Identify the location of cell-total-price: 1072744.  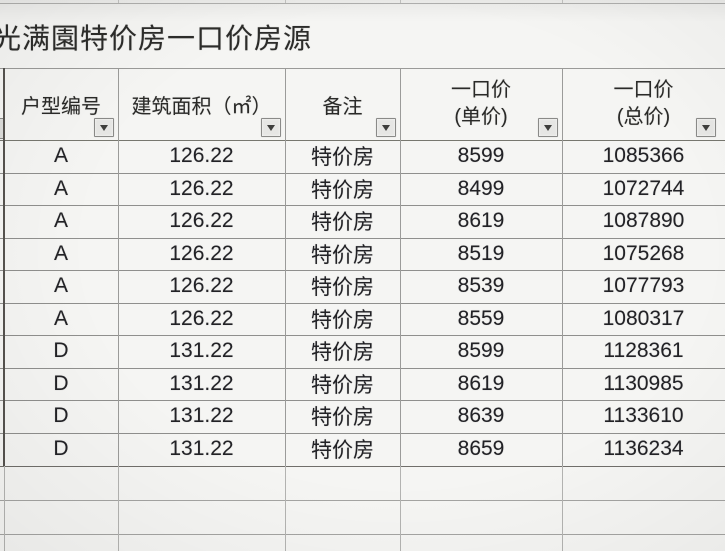
(643, 188).